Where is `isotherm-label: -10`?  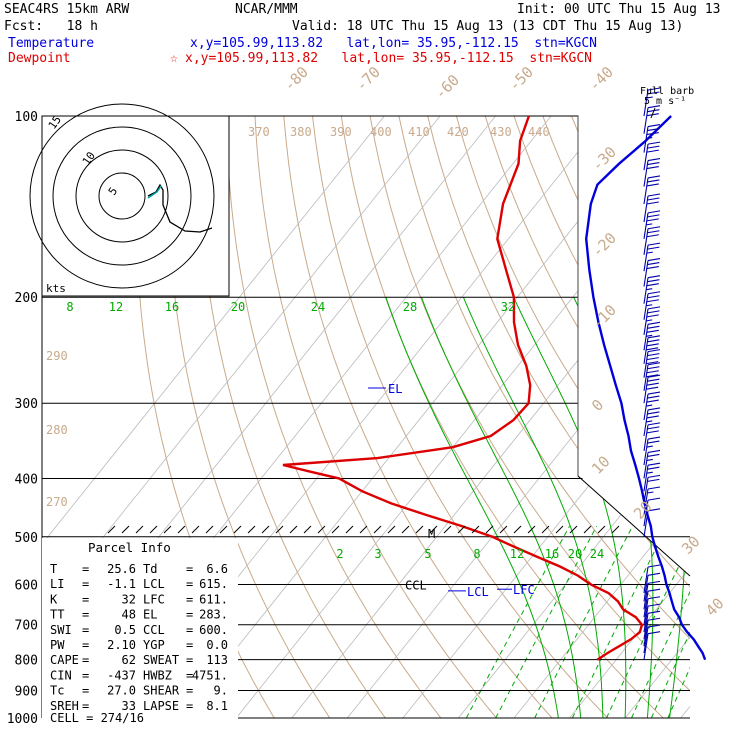 isotherm-label: -10 is located at coordinates (604, 317).